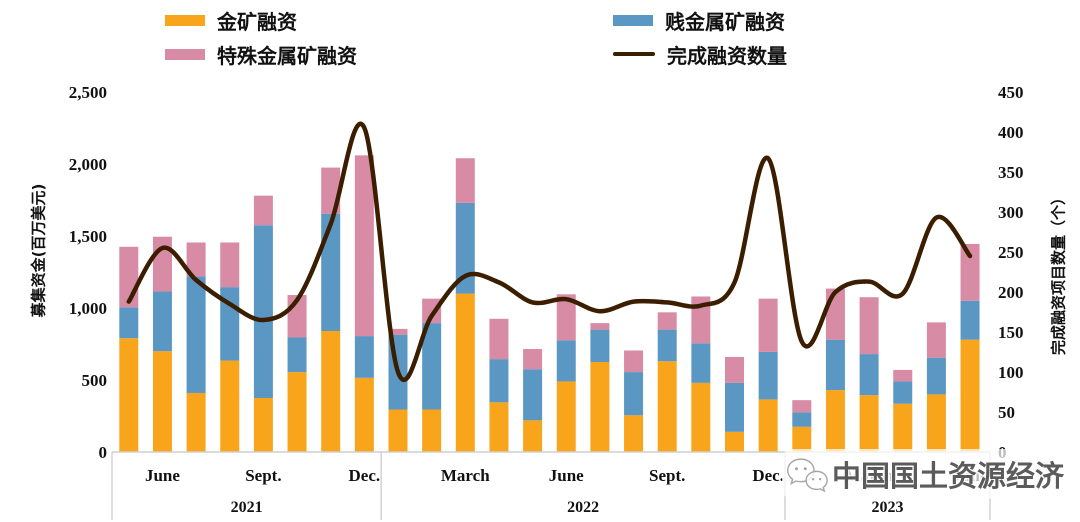  I want to click on legend-label: 金矿融资, so click(257, 21).